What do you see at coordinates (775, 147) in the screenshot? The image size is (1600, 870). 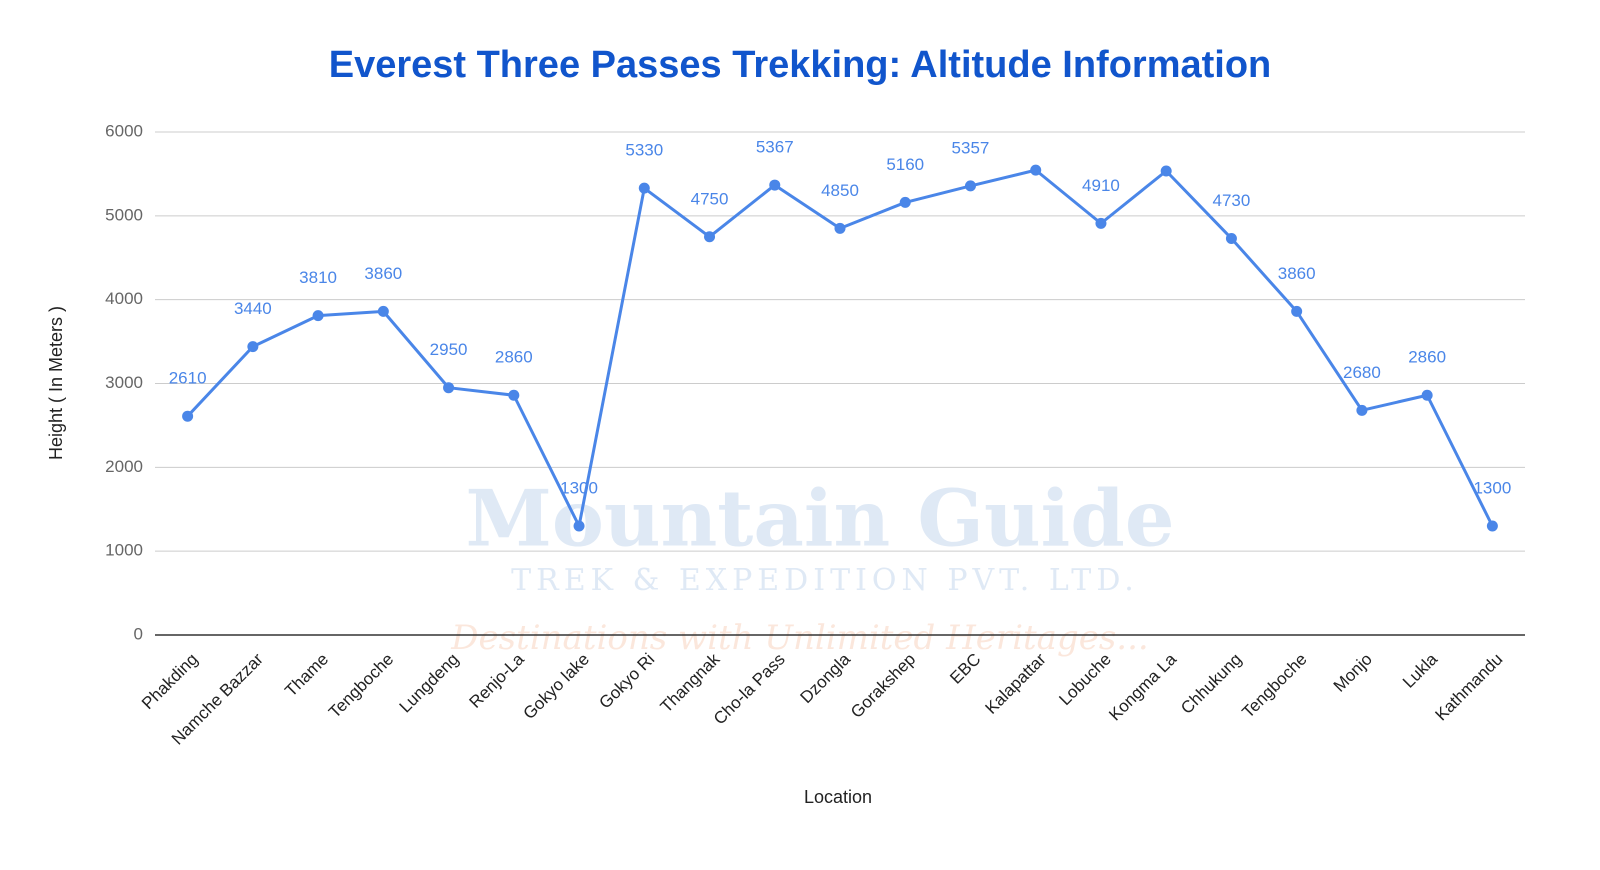 I see `data-label: 5367` at bounding box center [775, 147].